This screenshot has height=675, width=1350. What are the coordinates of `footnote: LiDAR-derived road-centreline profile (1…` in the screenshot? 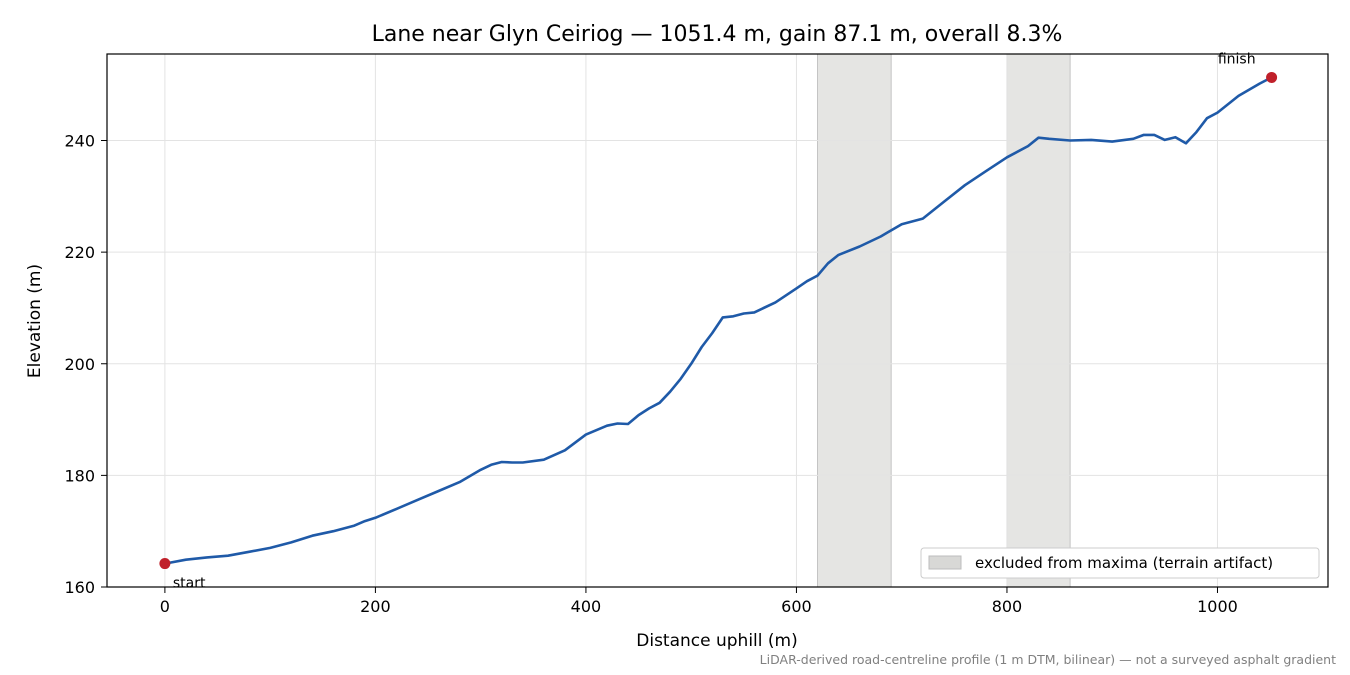 It's located at (1048, 659).